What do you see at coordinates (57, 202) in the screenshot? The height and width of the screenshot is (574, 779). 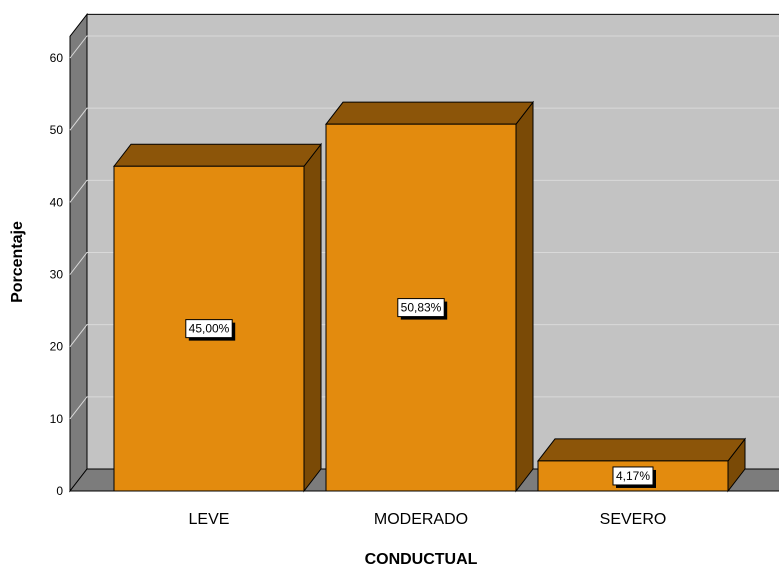 I see `y-tick-label: 40` at bounding box center [57, 202].